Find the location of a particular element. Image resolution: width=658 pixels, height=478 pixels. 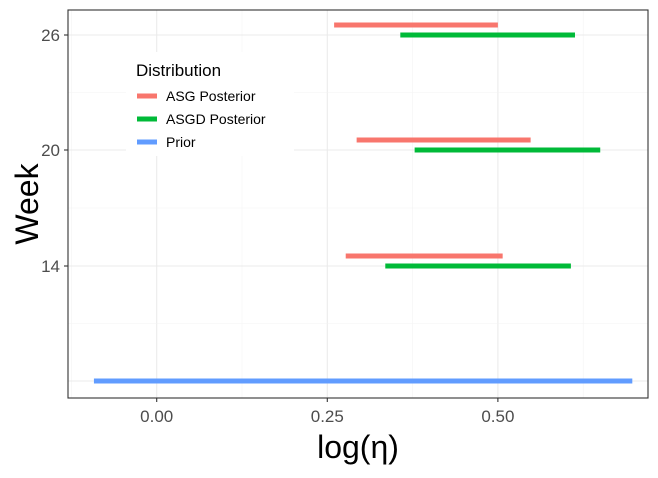

legend-label: ASGD Posterior is located at coordinates (216, 119).